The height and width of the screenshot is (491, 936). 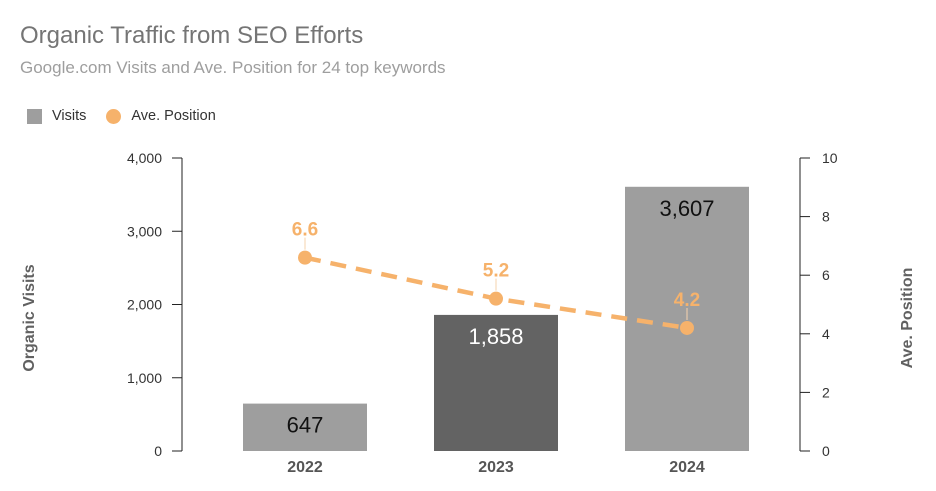 What do you see at coordinates (826, 334) in the screenshot?
I see `y-tick-label-right: 4` at bounding box center [826, 334].